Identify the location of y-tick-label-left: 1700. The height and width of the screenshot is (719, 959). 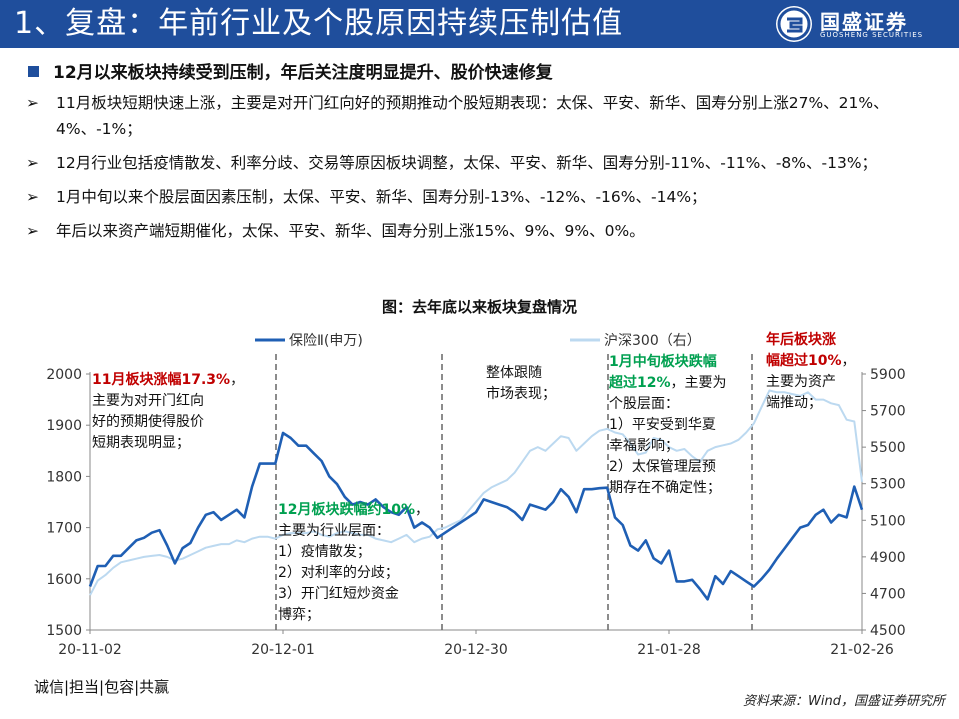
(64, 529).